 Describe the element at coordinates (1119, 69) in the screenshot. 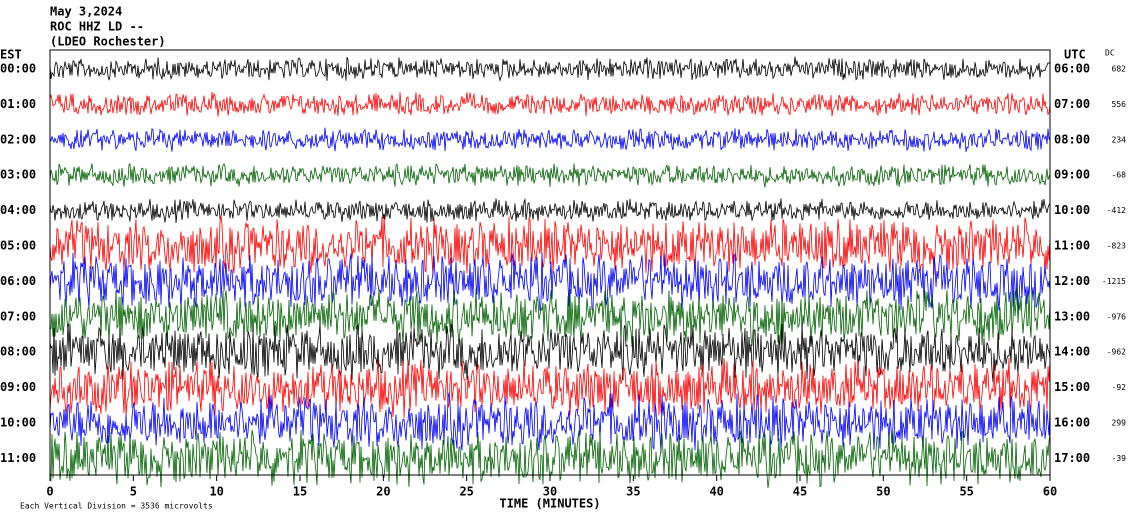

I see `dc-value: 682` at that location.